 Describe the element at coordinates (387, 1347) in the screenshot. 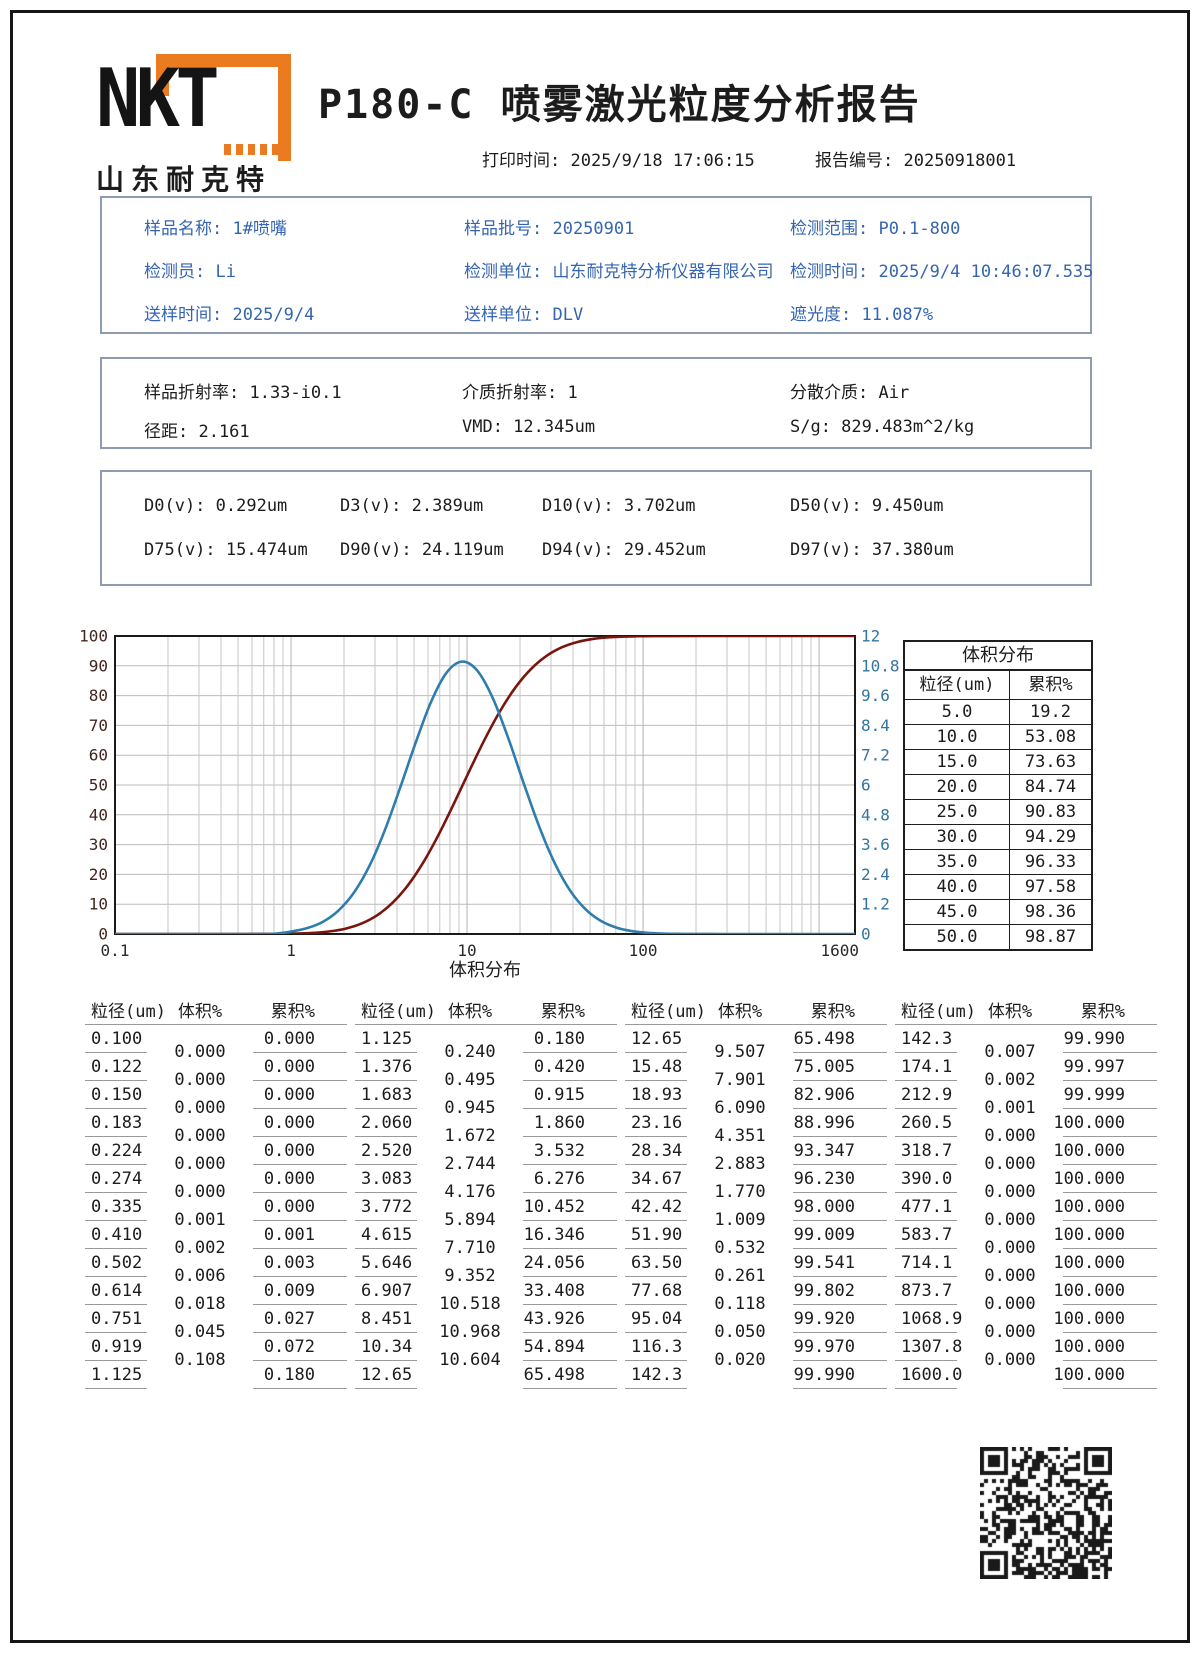

I see `dist-size-cell: 10.34` at that location.